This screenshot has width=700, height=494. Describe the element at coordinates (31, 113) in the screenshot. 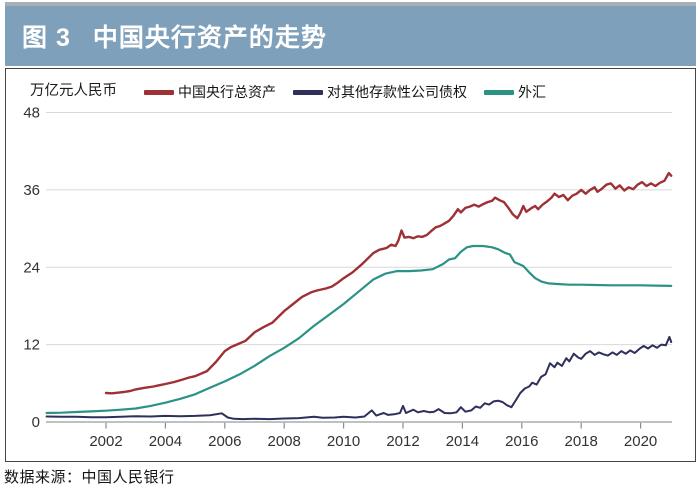

I see `y-tick-label-48: 48` at that location.